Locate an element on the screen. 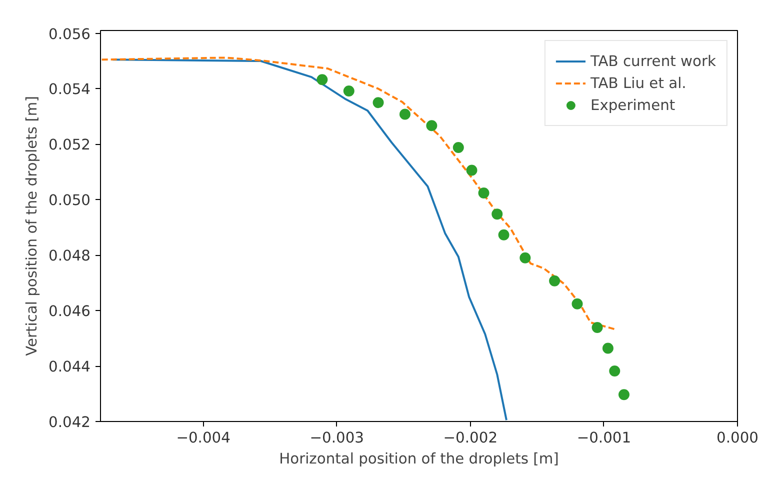 The height and width of the screenshot is (481, 772). y-tick-label: 0.050 is located at coordinates (69, 201).